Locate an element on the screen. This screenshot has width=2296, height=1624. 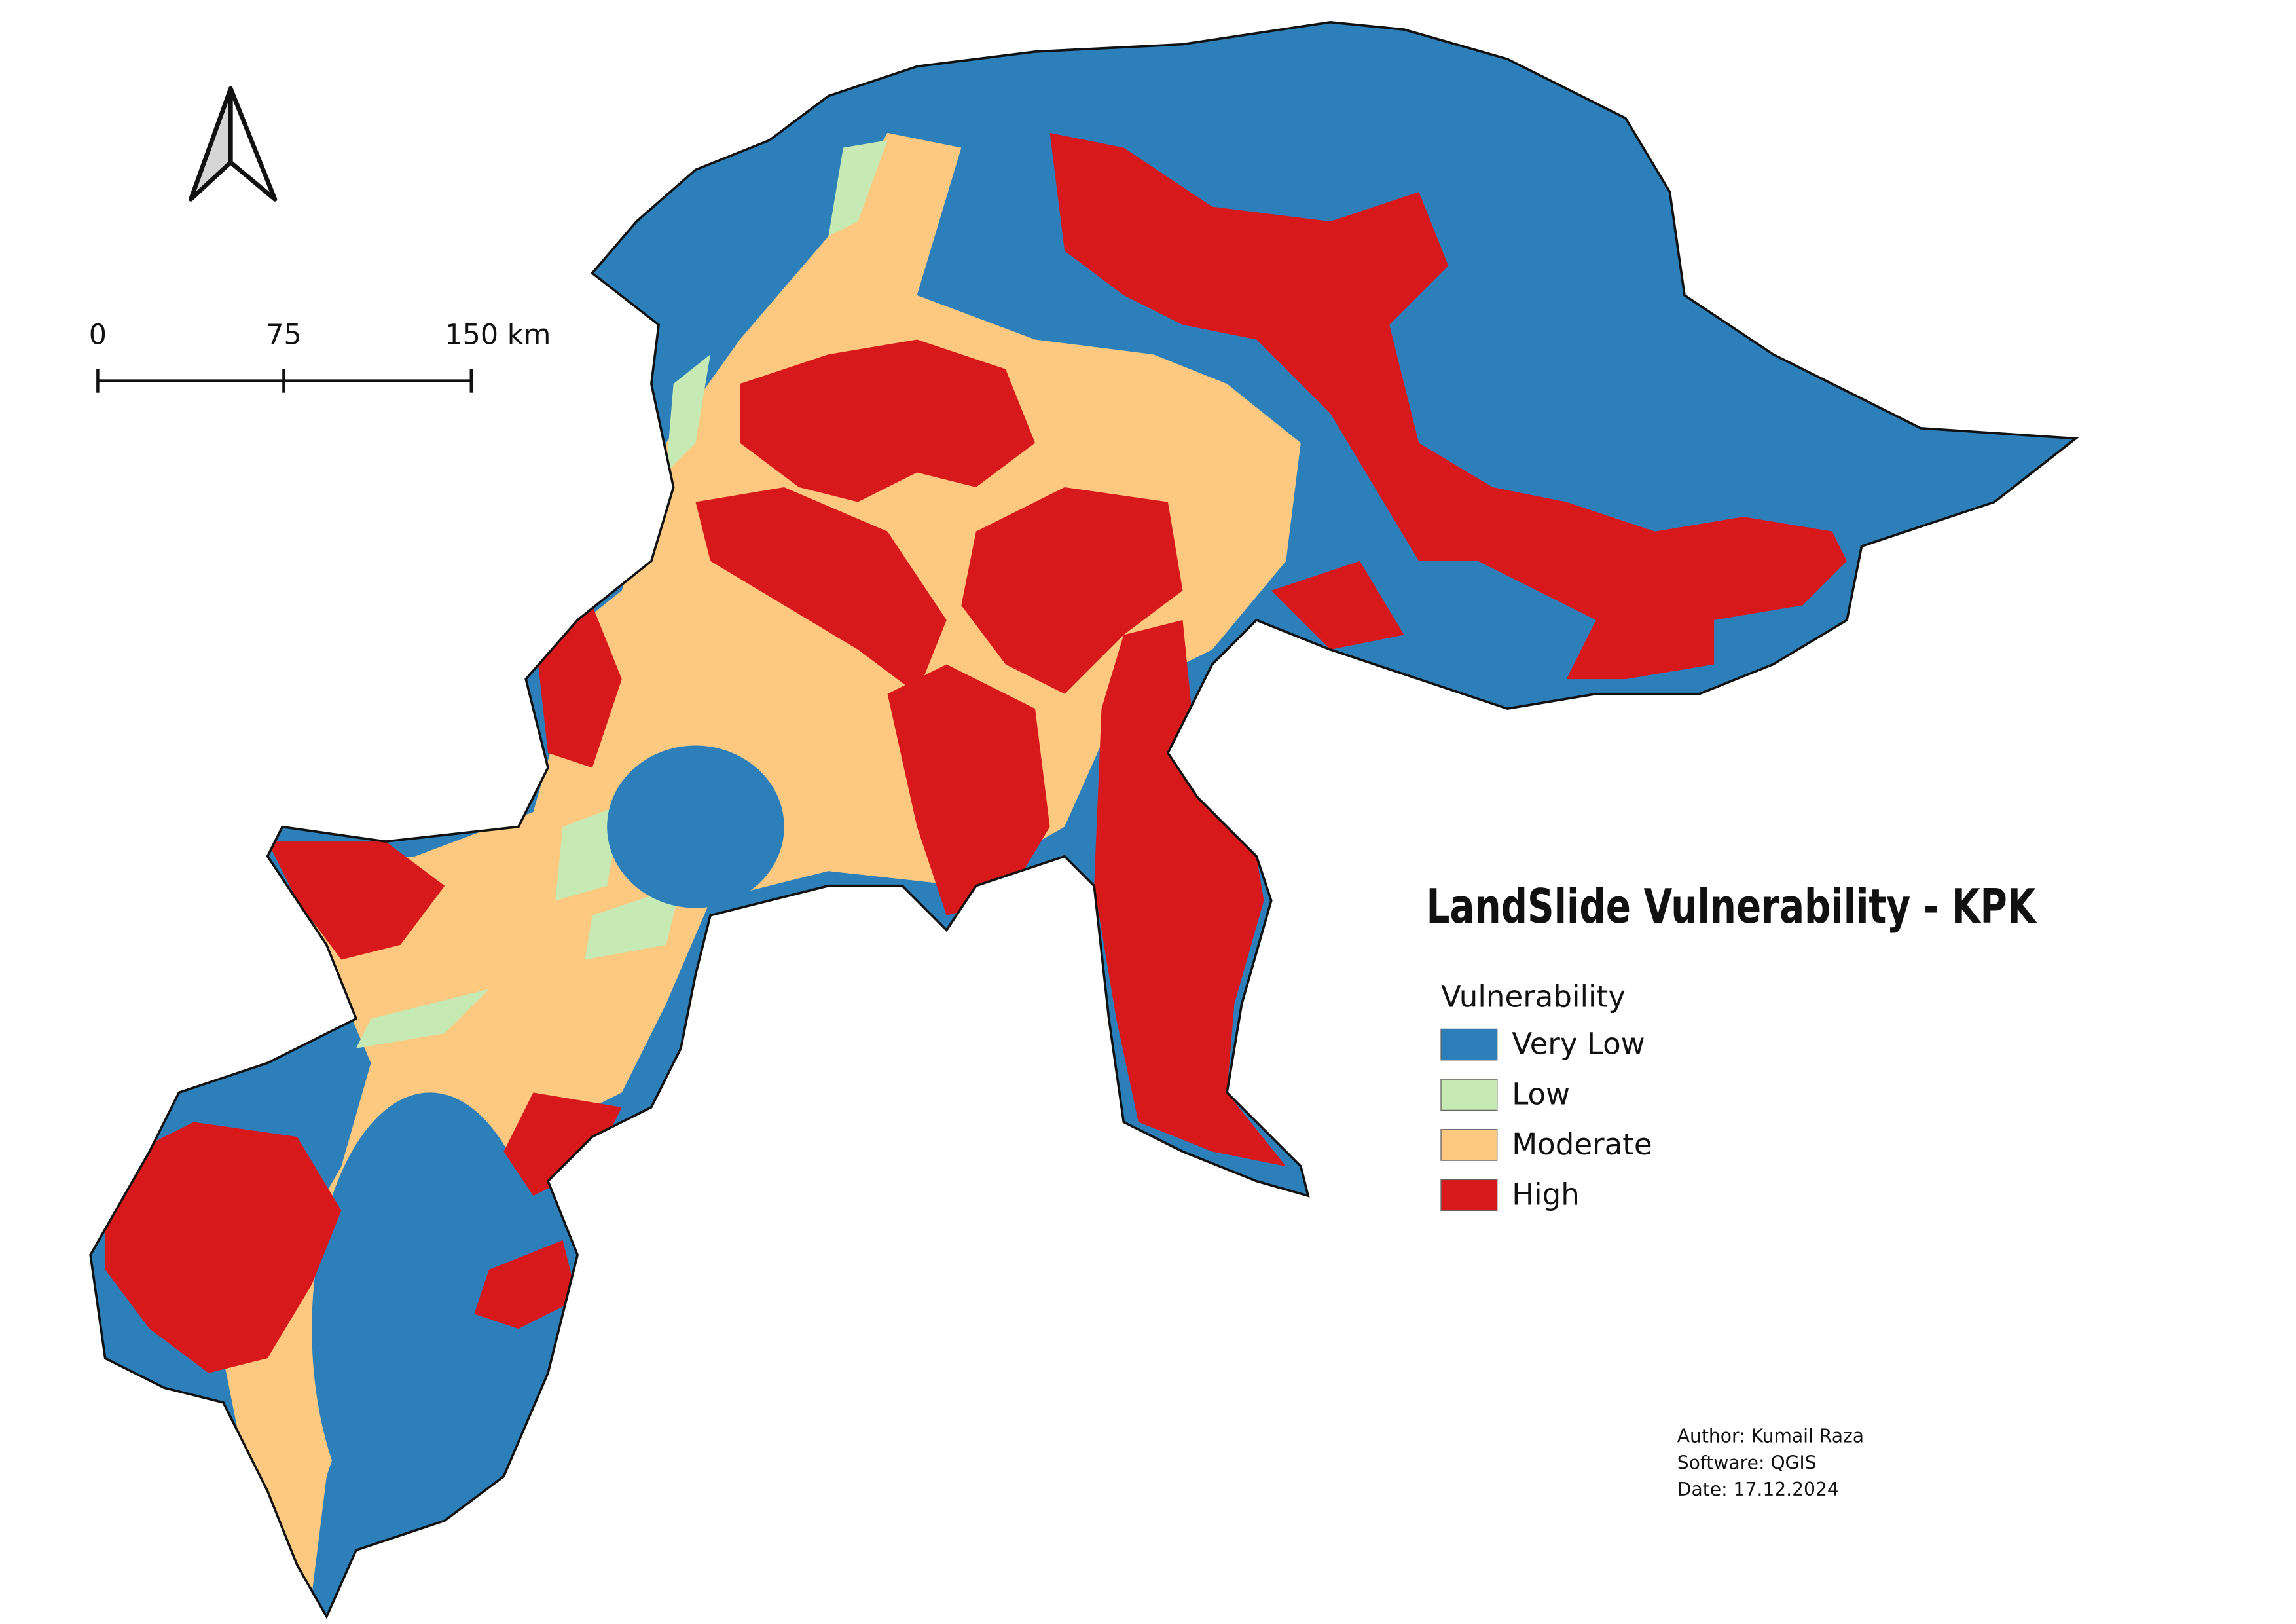
legend-label: Very Low is located at coordinates (1578, 1044).